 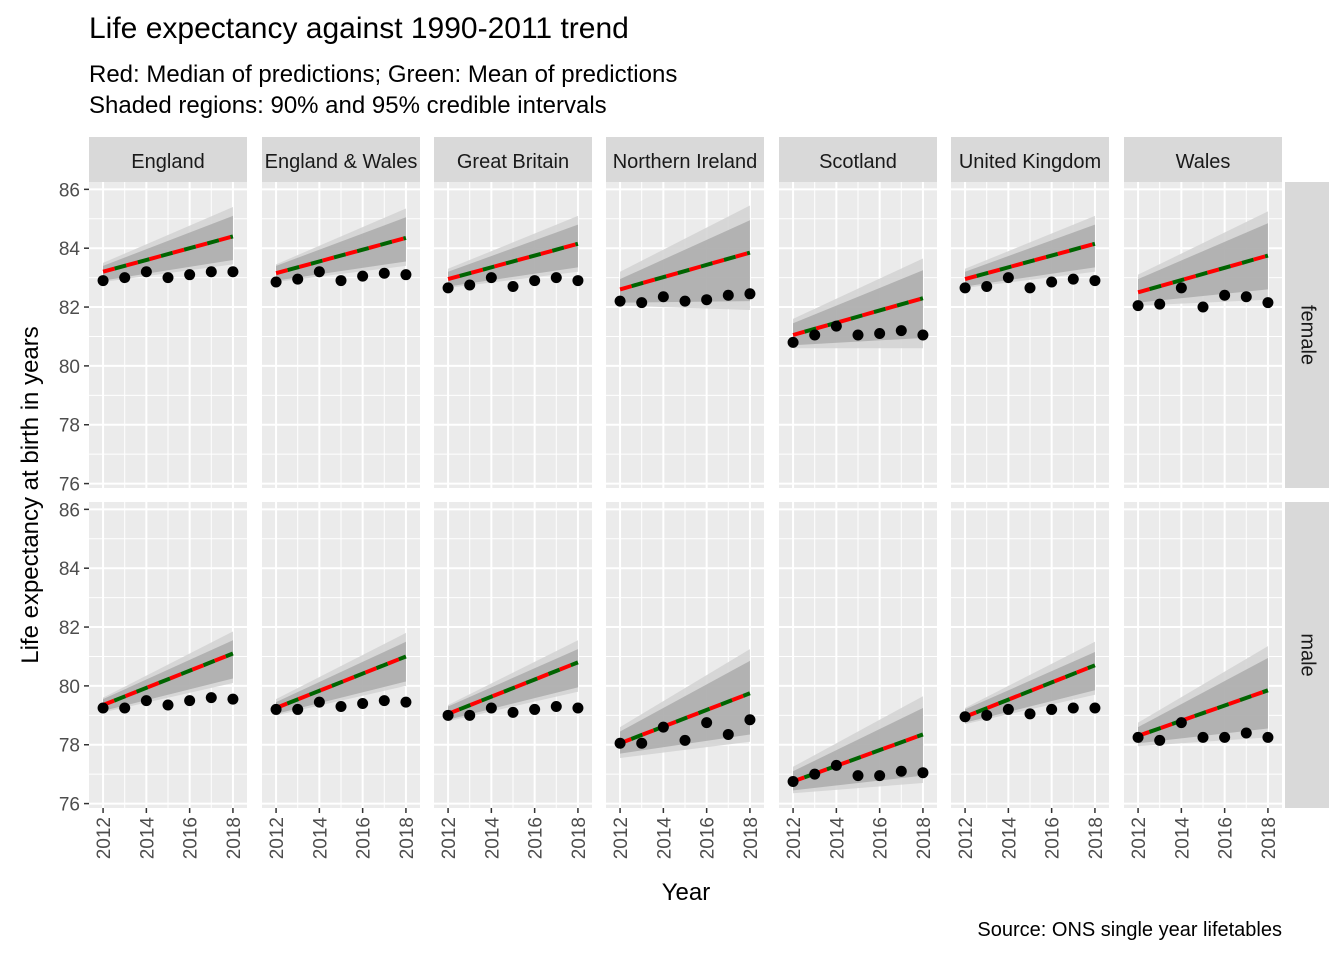 I want to click on x-axis-title: Year, so click(x=686, y=892).